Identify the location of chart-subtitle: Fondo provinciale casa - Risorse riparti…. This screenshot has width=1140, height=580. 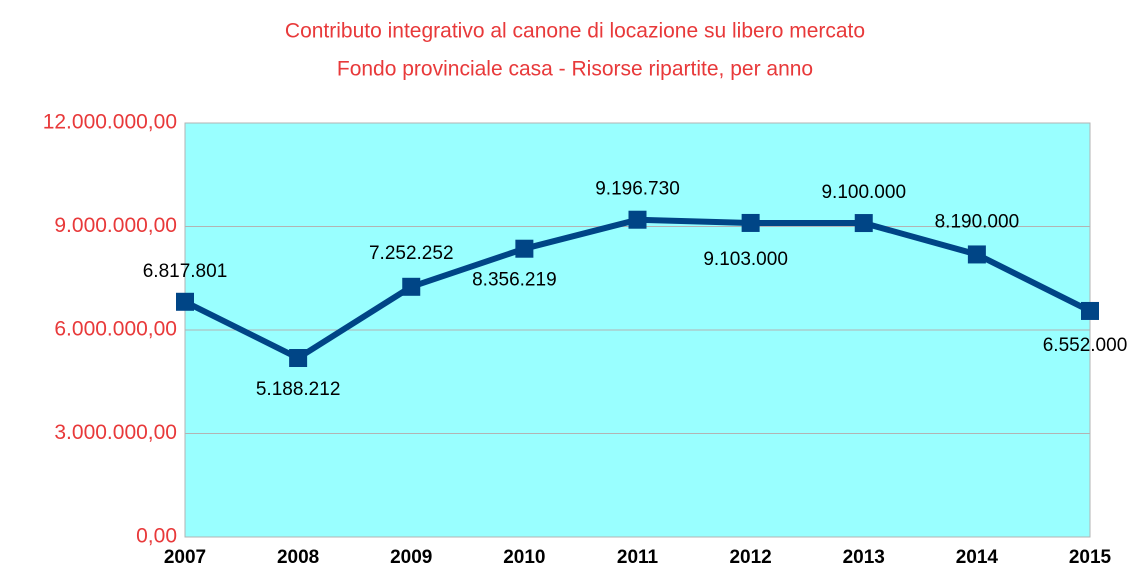
(575, 69).